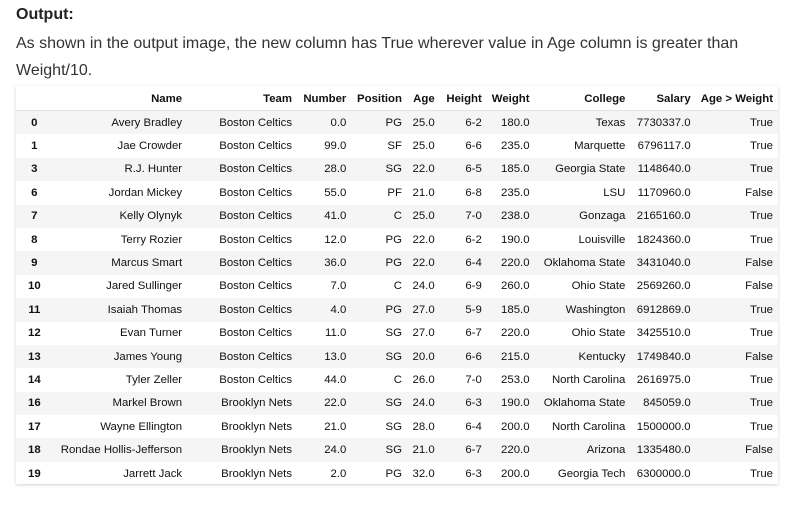  What do you see at coordinates (582, 450) in the screenshot?
I see `cell-college: Arizona` at bounding box center [582, 450].